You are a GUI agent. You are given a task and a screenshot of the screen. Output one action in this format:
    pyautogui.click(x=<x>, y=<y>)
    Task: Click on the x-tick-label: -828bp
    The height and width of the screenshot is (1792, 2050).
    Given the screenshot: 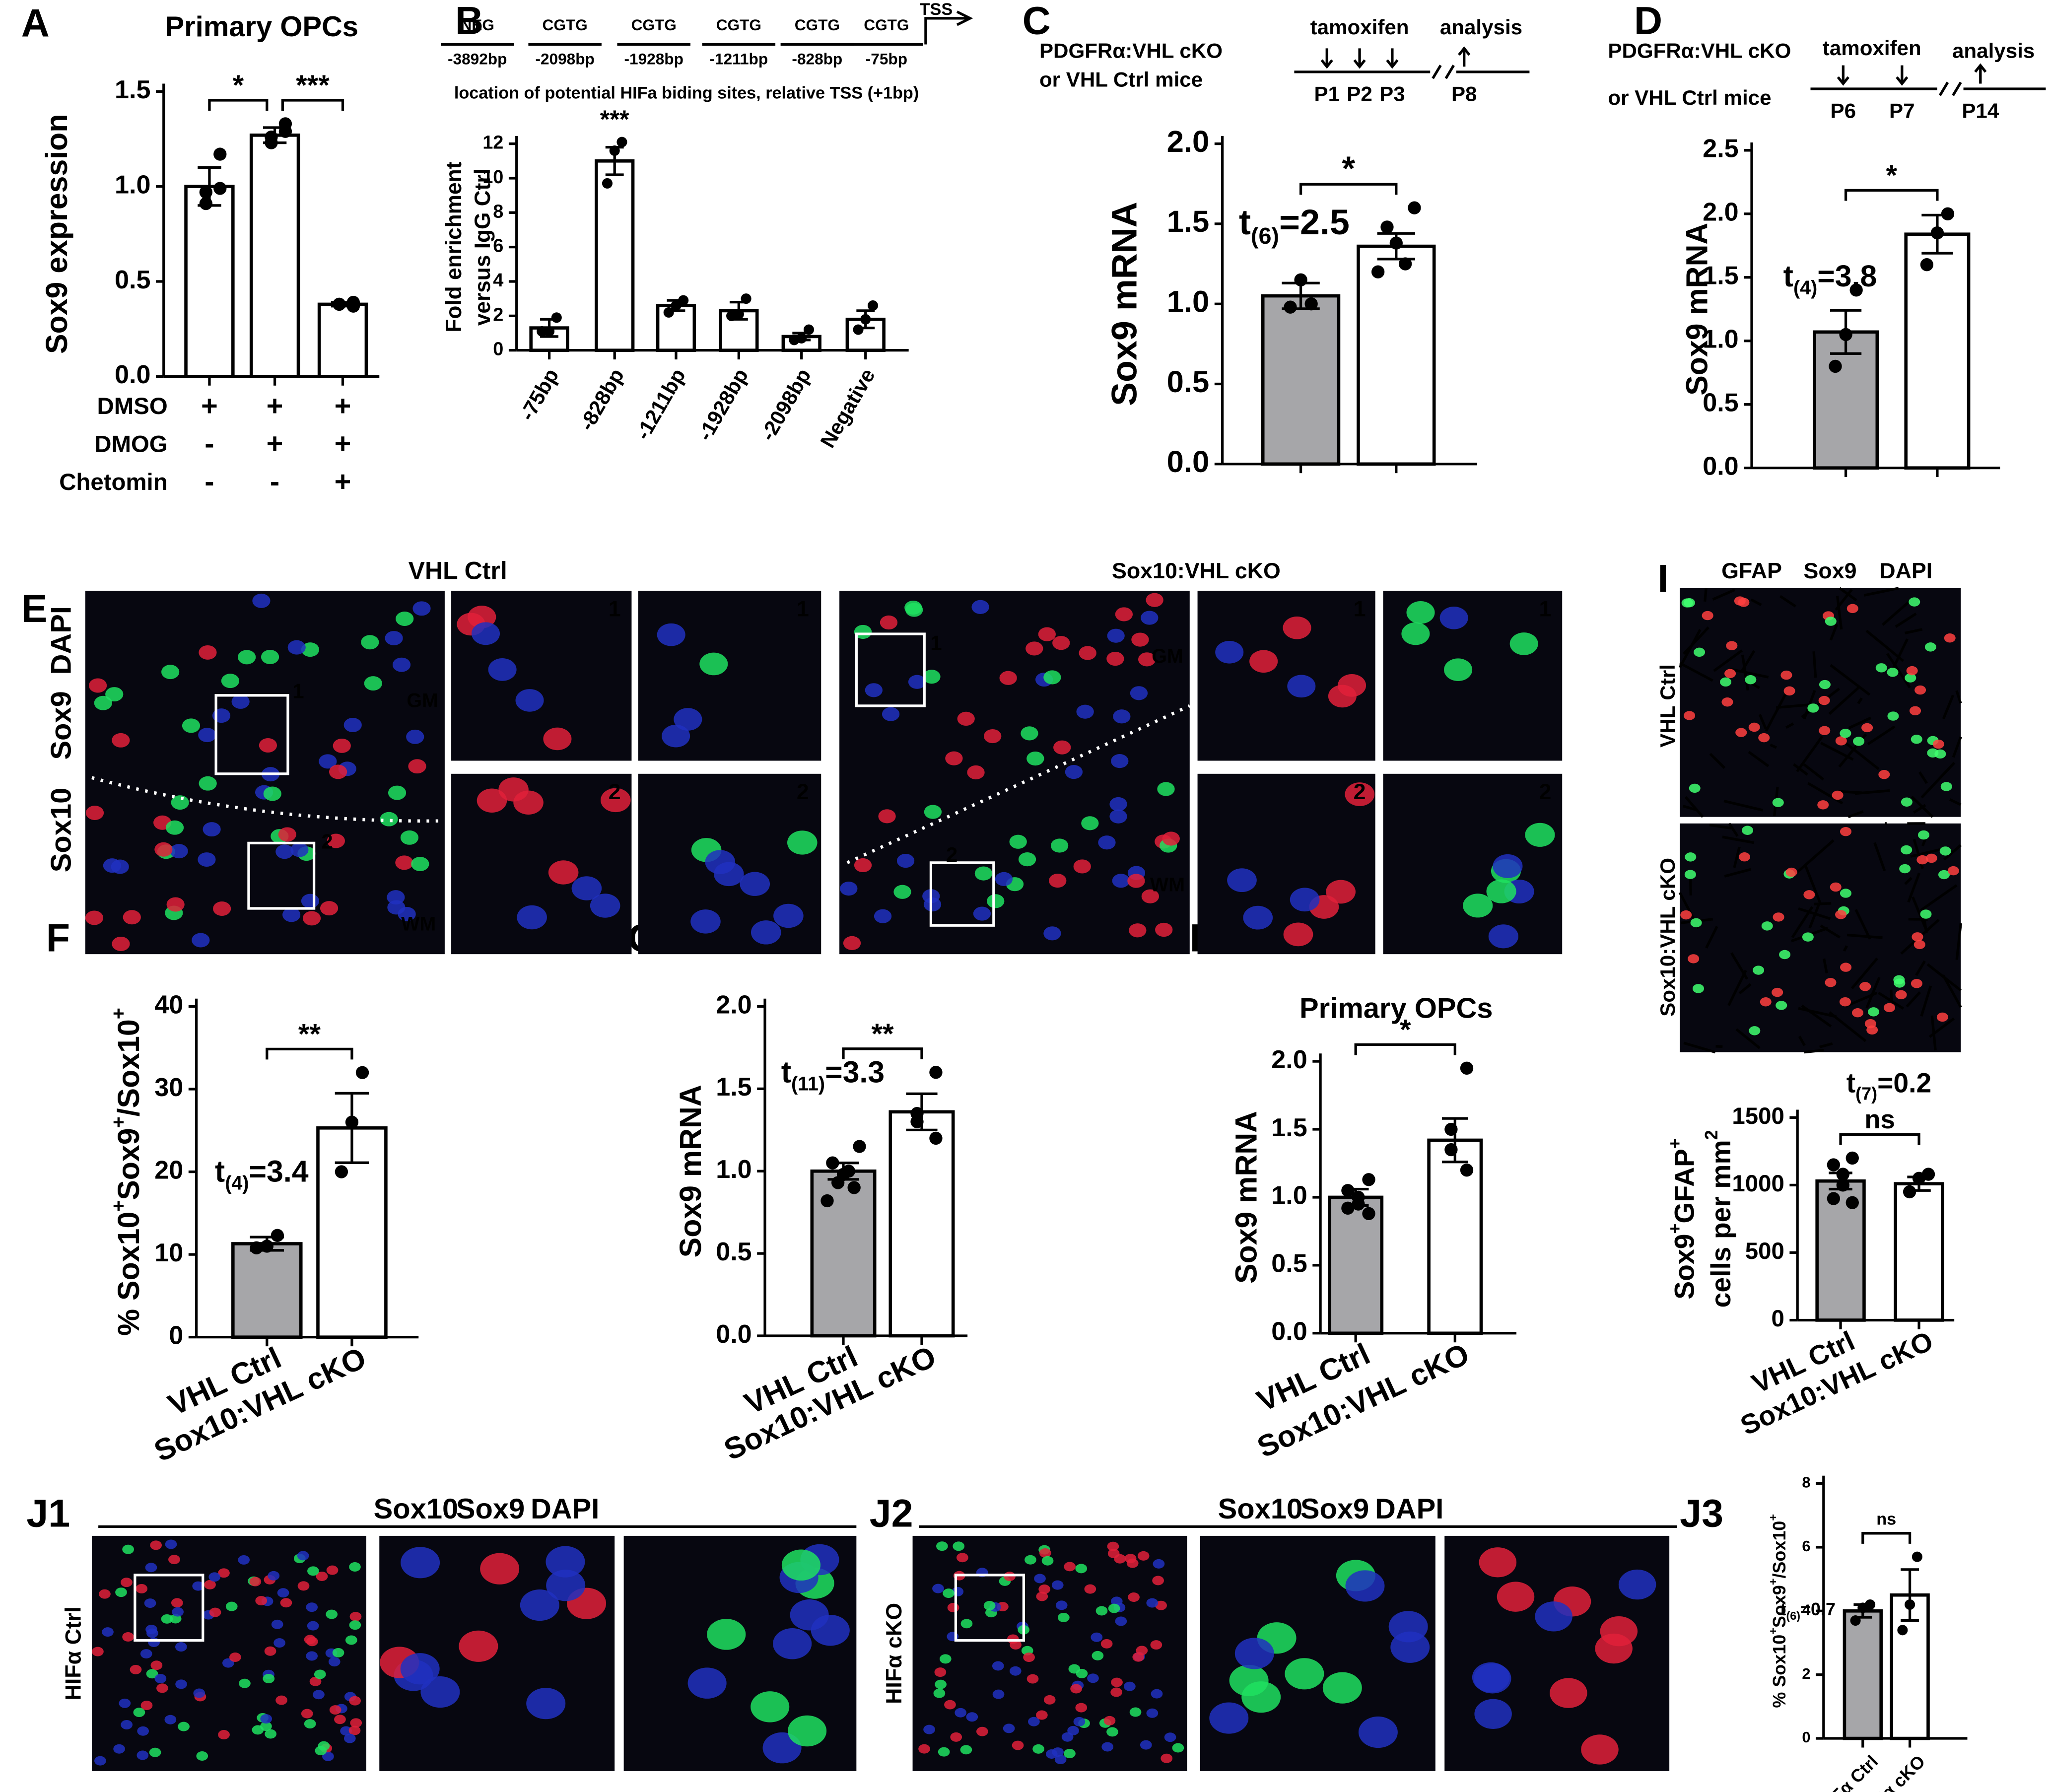 What is the action you would take?
    pyautogui.click(x=602, y=399)
    